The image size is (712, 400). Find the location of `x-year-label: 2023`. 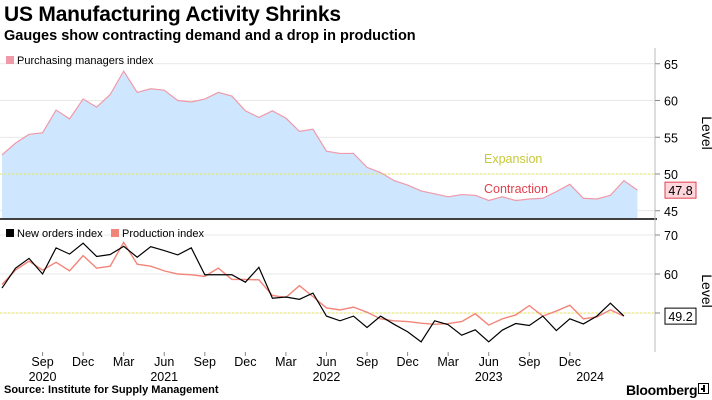

x-year-label: 2023 is located at coordinates (489, 377).